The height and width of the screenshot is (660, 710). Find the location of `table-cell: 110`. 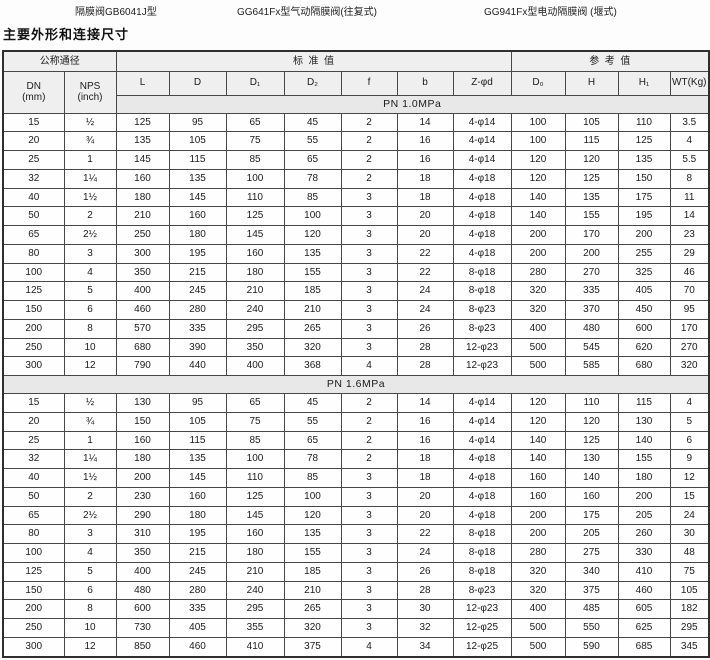

table-cell: 110 is located at coordinates (255, 478).